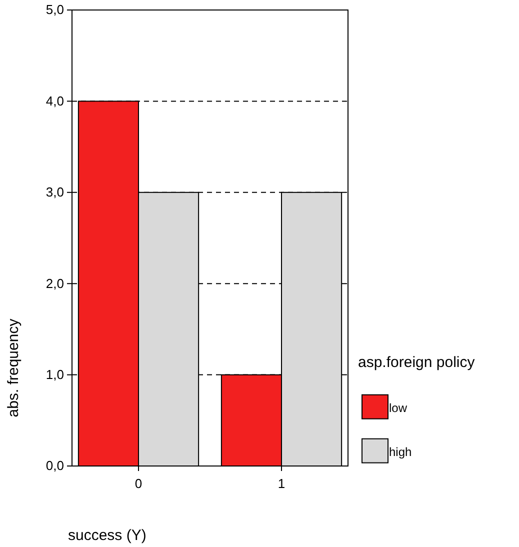  I want to click on x-tick-label: 1, so click(282, 483).